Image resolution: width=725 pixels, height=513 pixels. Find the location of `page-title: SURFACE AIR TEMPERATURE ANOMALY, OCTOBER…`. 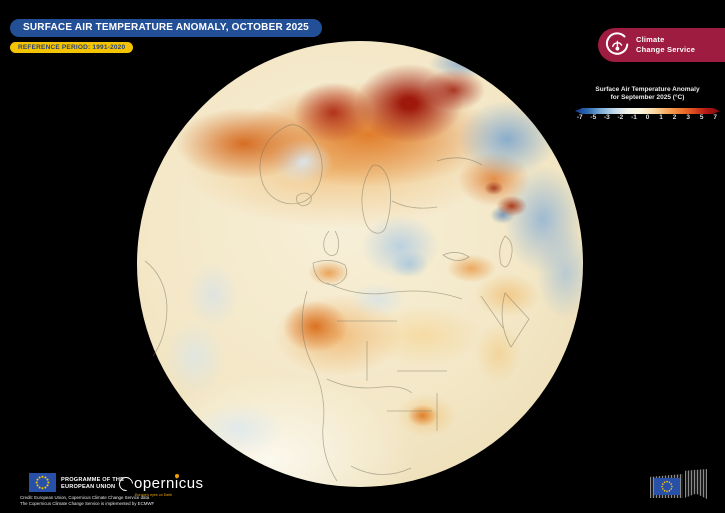

page-title: SURFACE AIR TEMPERATURE ANOMALY, OCTOBER… is located at coordinates (166, 28).